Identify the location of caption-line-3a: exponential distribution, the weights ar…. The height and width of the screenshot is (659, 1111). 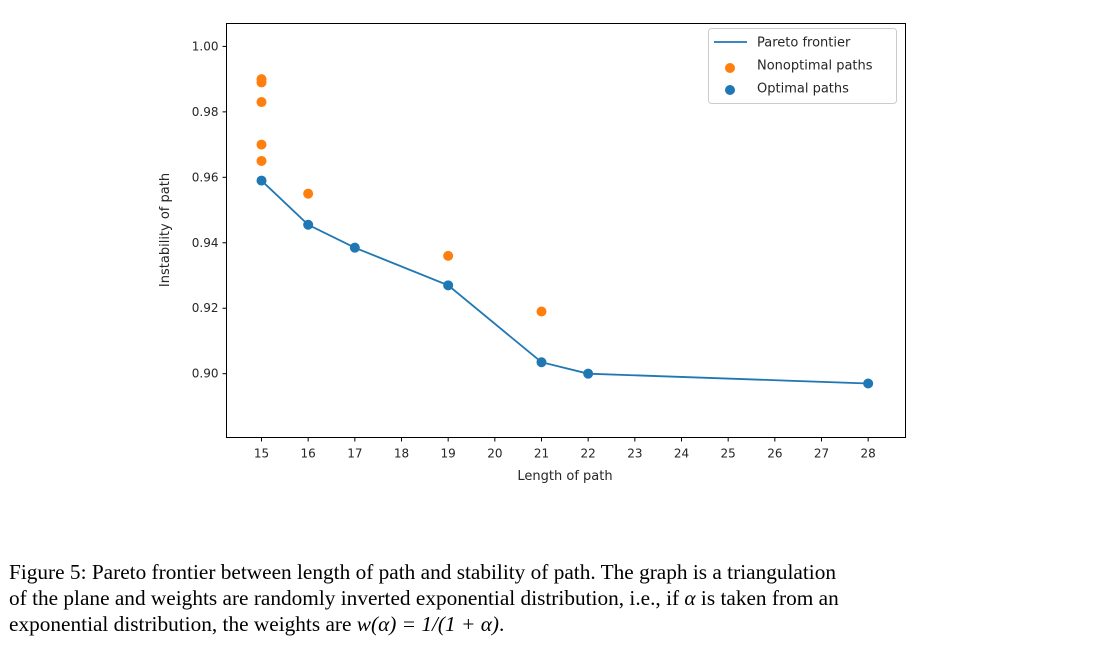
(183, 624).